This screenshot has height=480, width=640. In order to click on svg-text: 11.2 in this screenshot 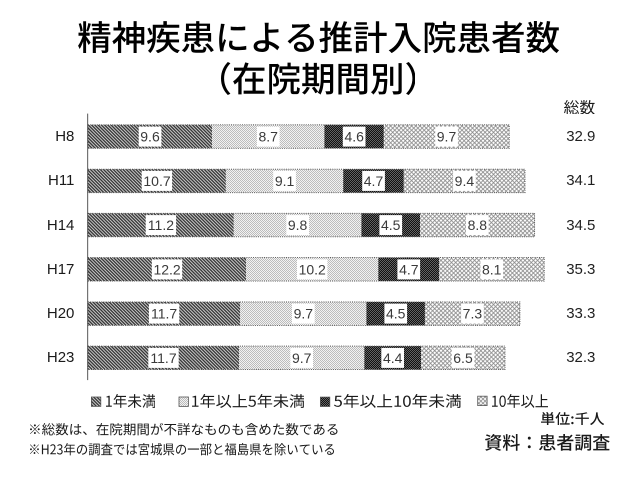, I will do `click(161, 225)`.